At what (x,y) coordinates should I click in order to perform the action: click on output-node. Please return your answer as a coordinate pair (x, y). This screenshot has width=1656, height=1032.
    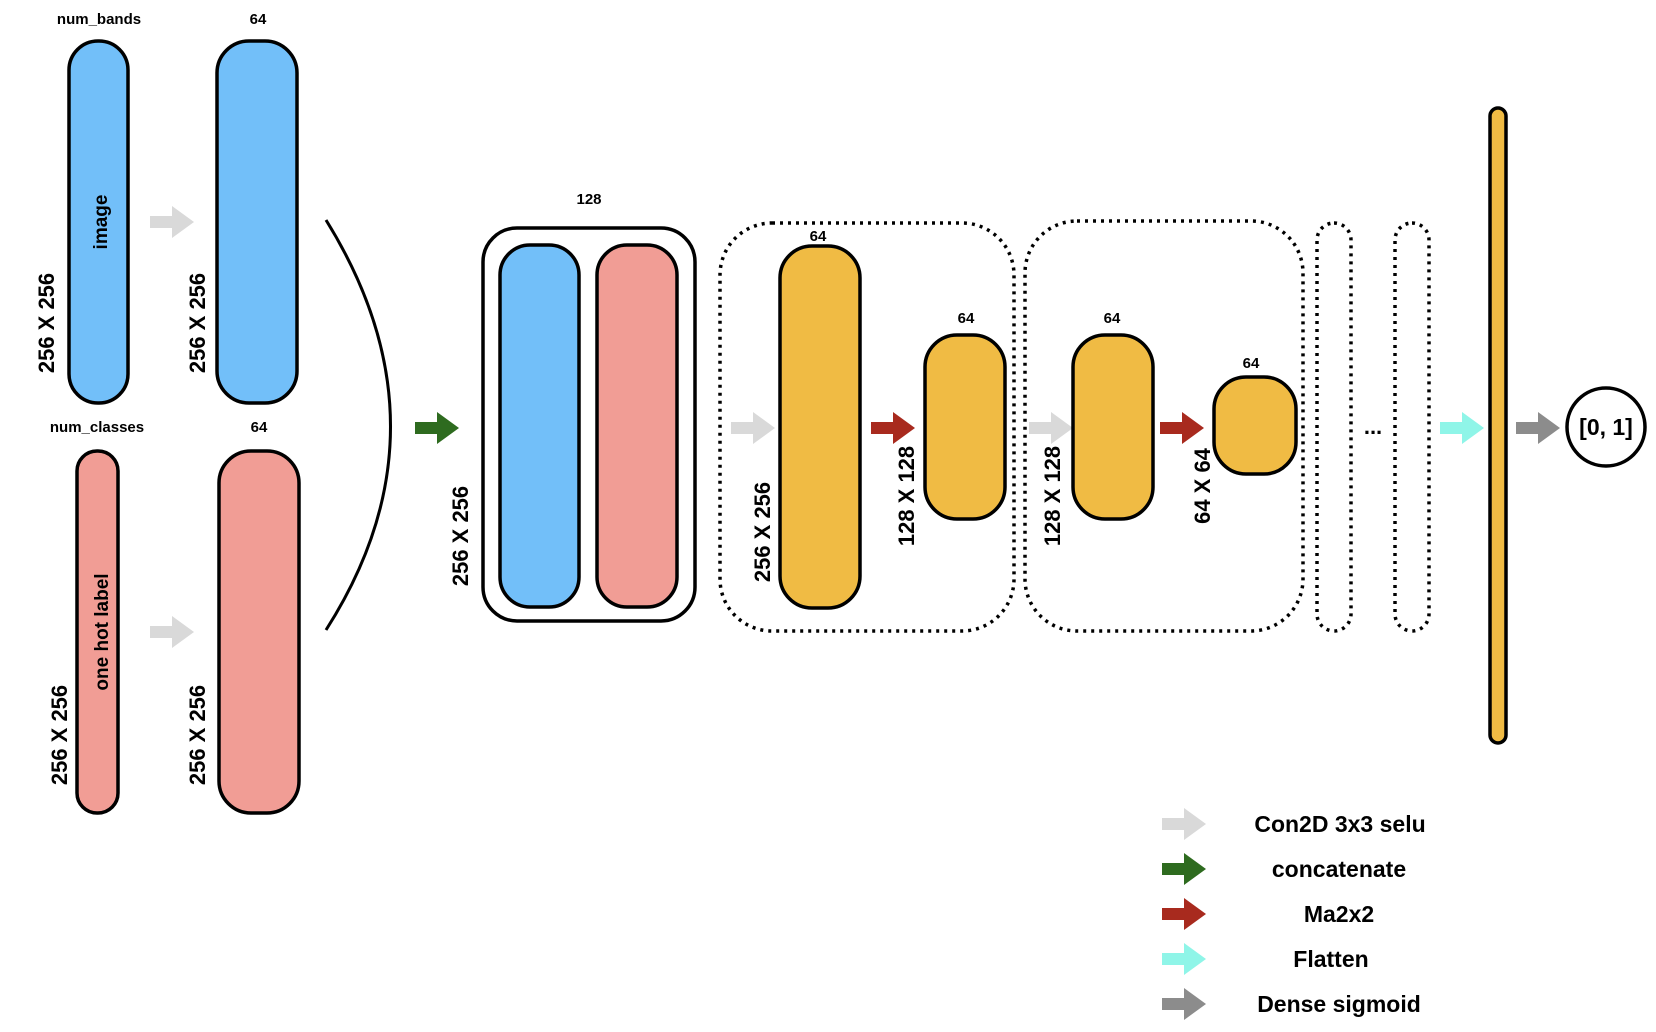
    Looking at the image, I should click on (1606, 427).